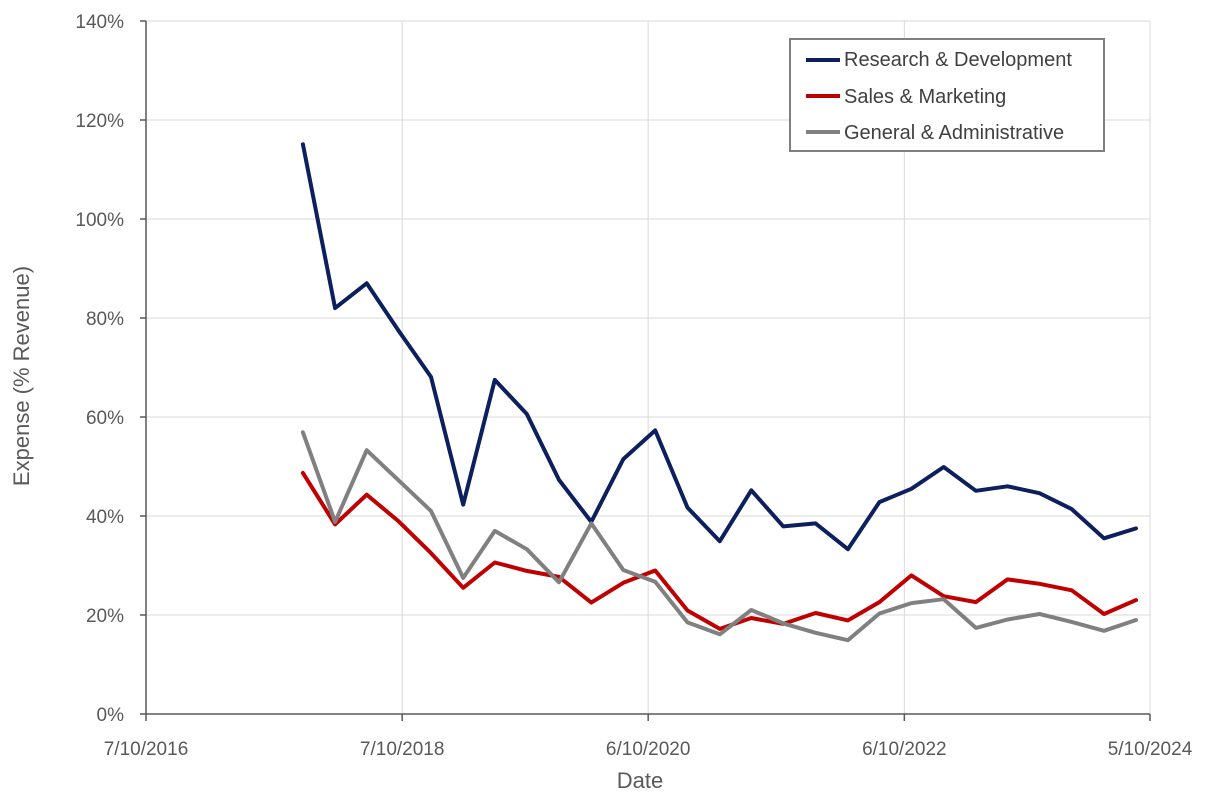 This screenshot has width=1222, height=799. I want to click on x-tick-label: 6/10/2020, so click(648, 749).